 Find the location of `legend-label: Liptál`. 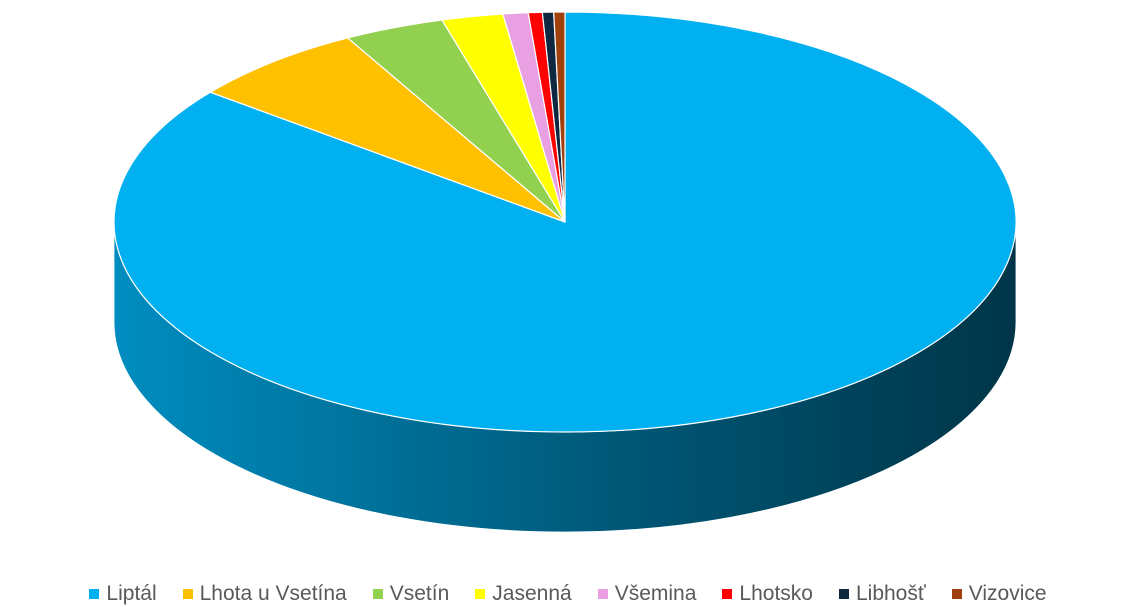

legend-label: Liptál is located at coordinates (131, 593).